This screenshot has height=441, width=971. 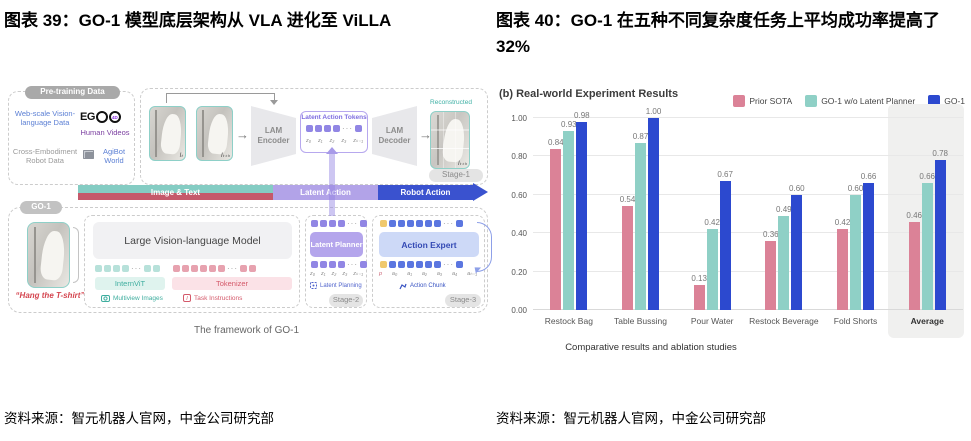 What do you see at coordinates (421, 265) in the screenshot?
I see `action-token-row-bottom: ···` at bounding box center [421, 265].